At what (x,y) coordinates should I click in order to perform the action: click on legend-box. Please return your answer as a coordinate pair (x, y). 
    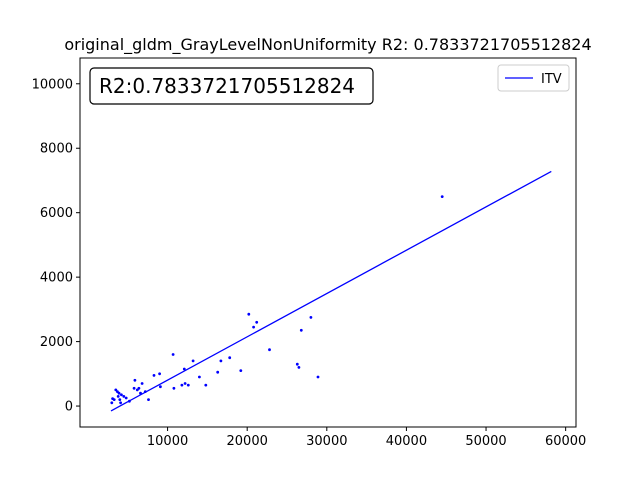
    Looking at the image, I should click on (533, 78).